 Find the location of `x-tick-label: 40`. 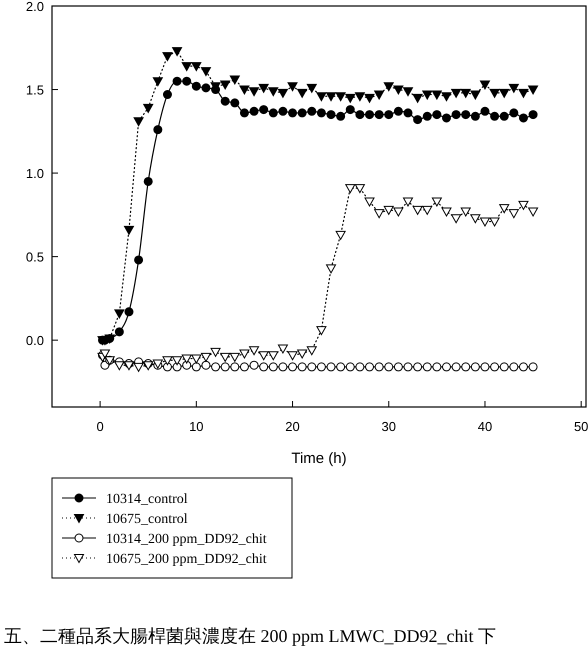

x-tick-label: 40 is located at coordinates (485, 426).